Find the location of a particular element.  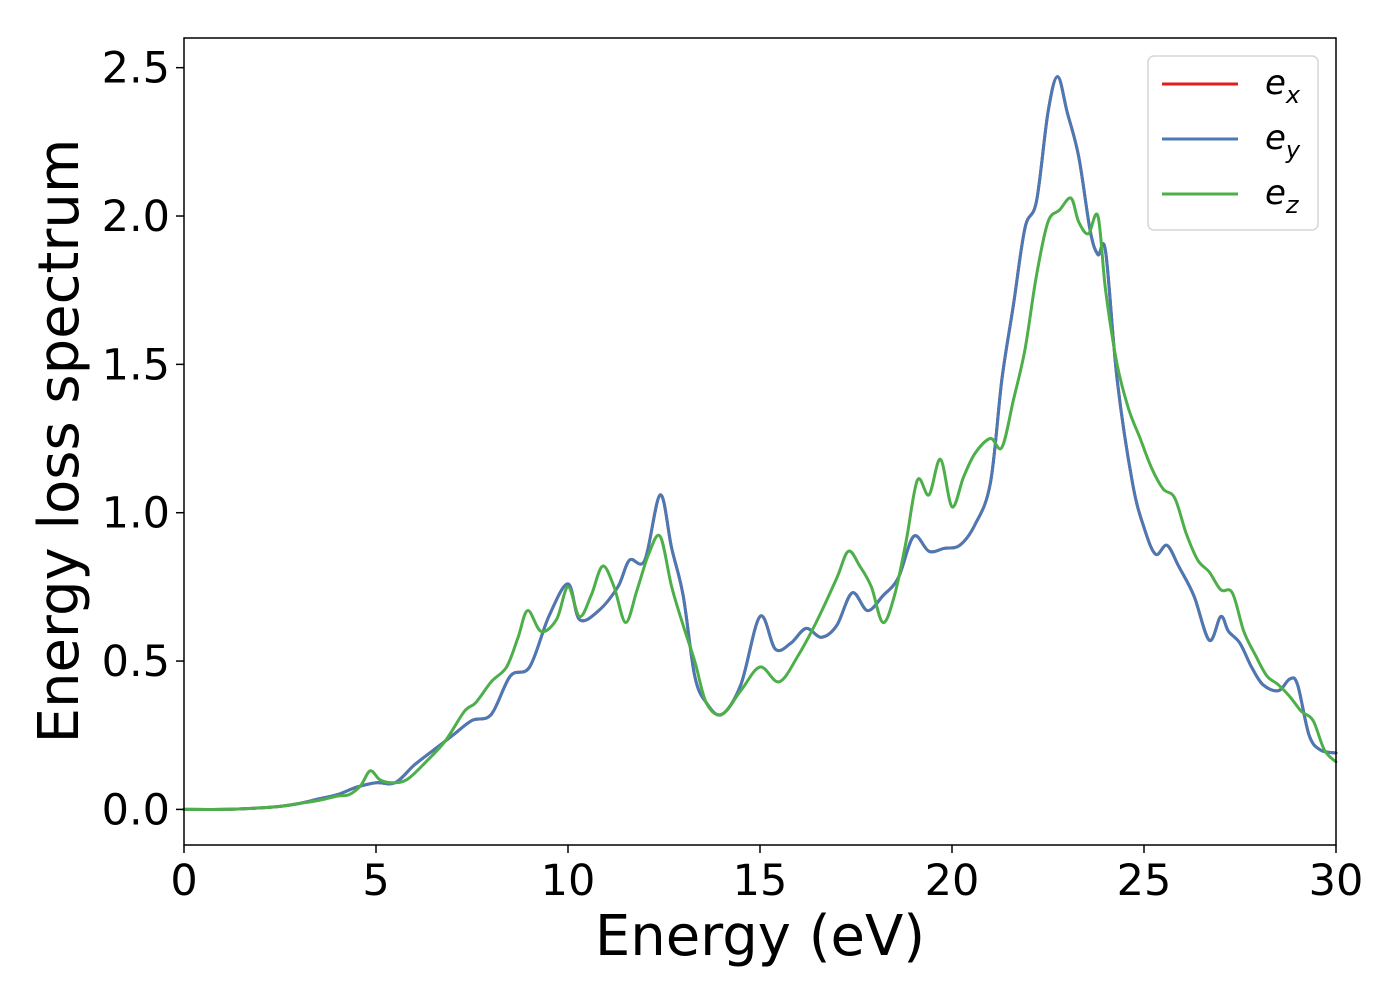

x-tick-label: 10 is located at coordinates (568, 881).